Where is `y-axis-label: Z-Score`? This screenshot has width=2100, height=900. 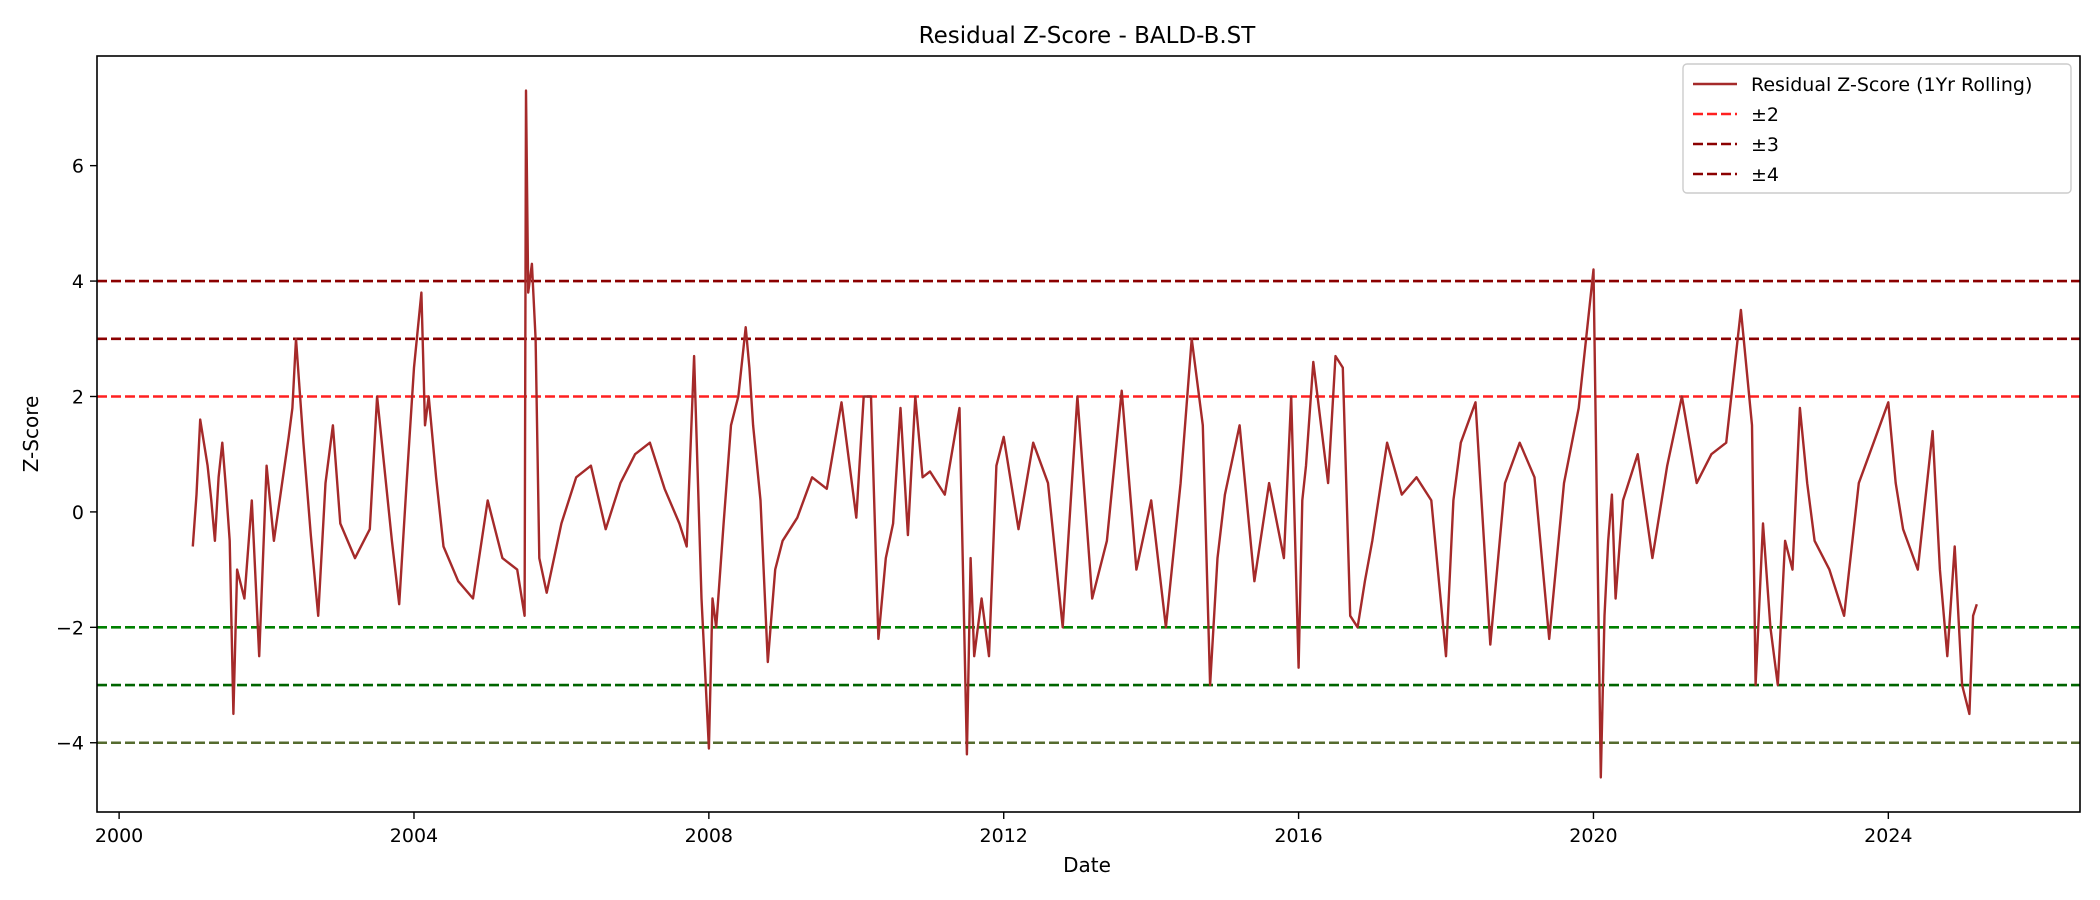
y-axis-label: Z-Score is located at coordinates (31, 434).